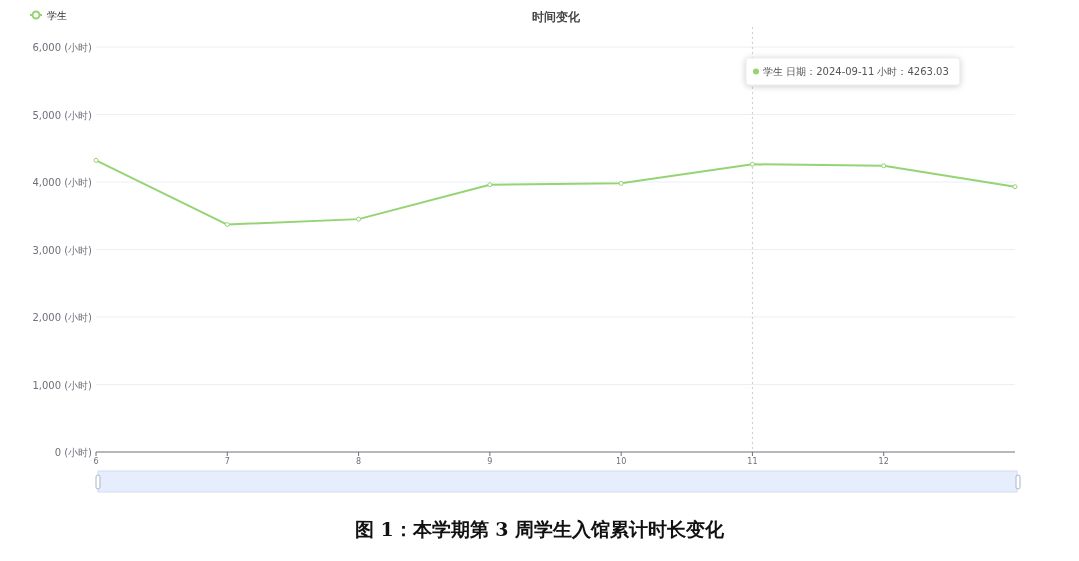 The height and width of the screenshot is (561, 1079). Describe the element at coordinates (62, 385) in the screenshot. I see `y-tick-label: 1,000 (小时)` at that location.